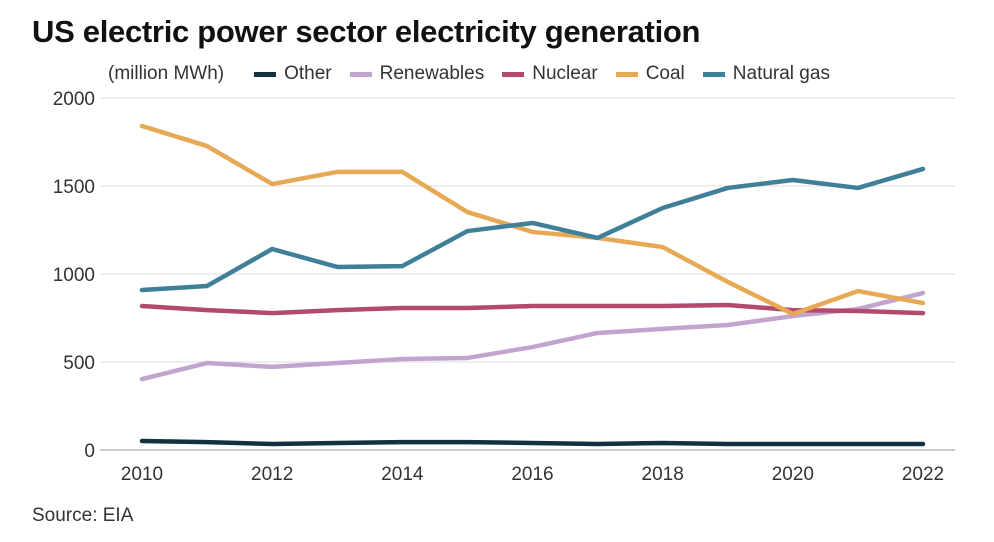  What do you see at coordinates (142, 474) in the screenshot?
I see `x-tick-label: 2010` at bounding box center [142, 474].